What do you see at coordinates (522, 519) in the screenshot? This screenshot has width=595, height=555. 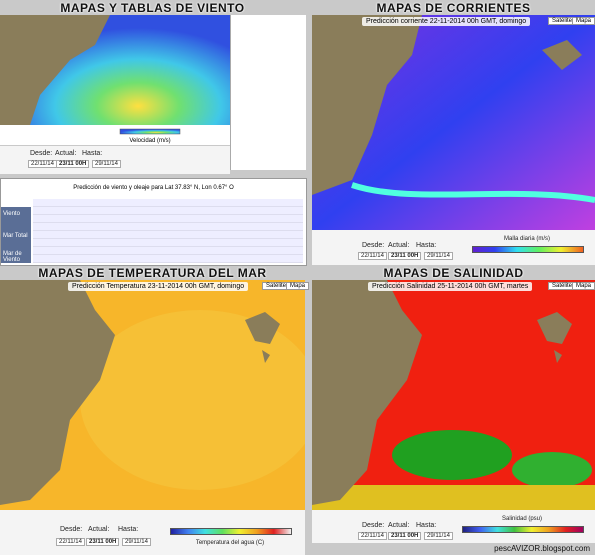 I see `legend-label: Salinidad (psu)` at bounding box center [522, 519].